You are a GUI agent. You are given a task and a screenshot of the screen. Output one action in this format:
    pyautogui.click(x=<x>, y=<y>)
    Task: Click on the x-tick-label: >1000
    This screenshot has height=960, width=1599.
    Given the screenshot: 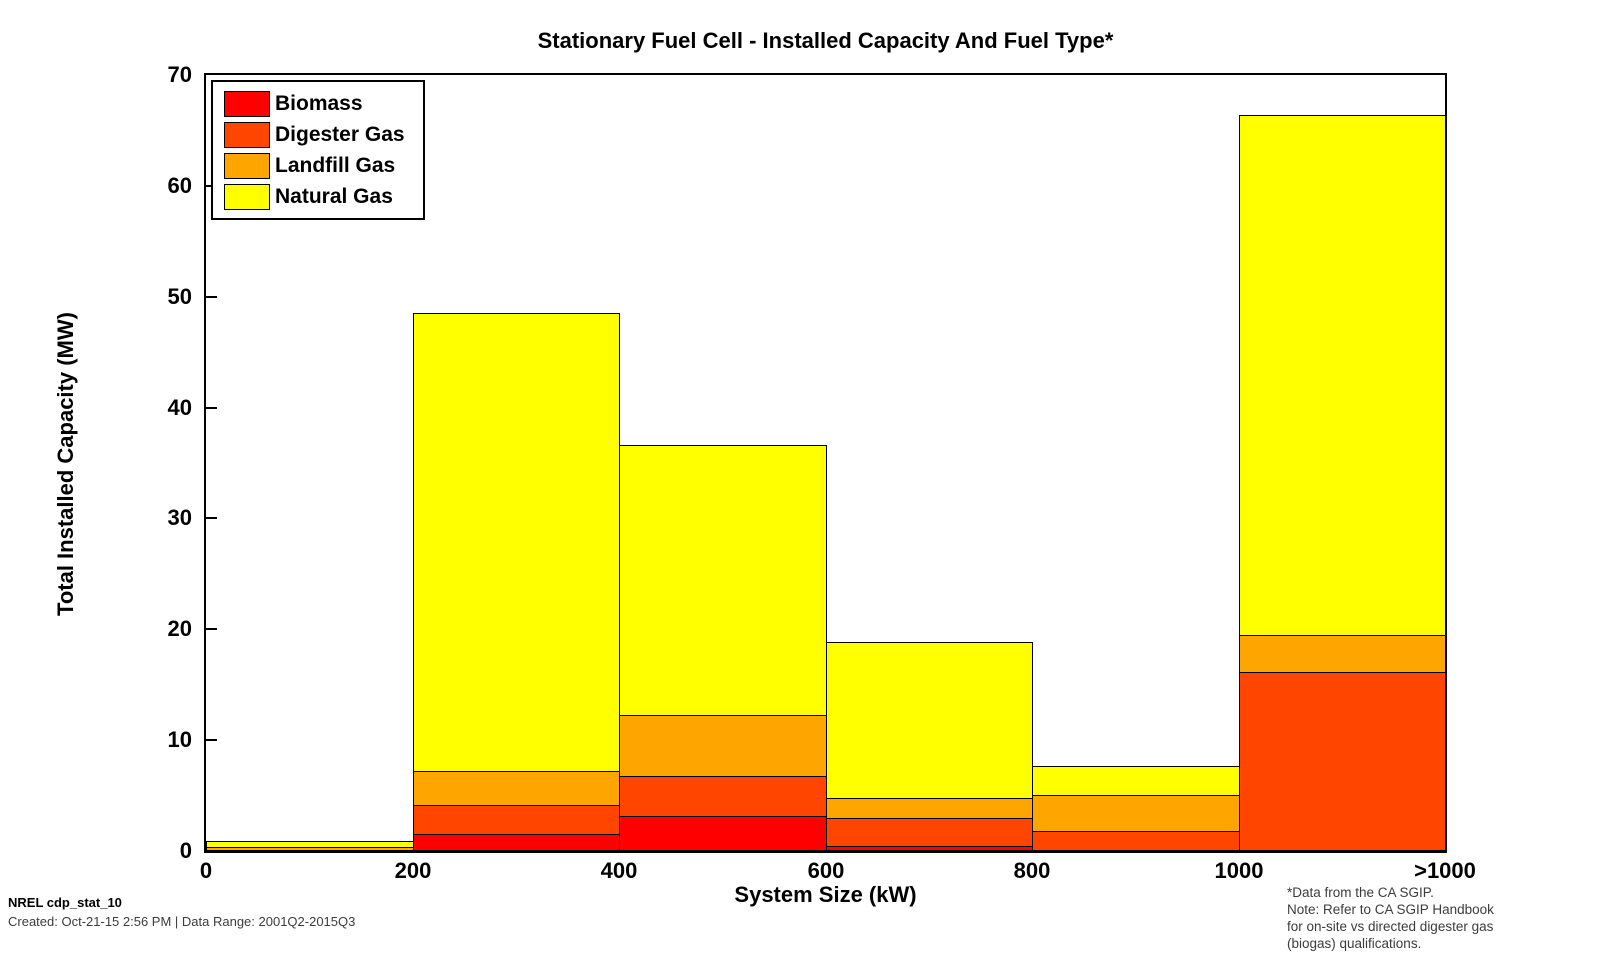 What is the action you would take?
    pyautogui.click(x=1445, y=870)
    